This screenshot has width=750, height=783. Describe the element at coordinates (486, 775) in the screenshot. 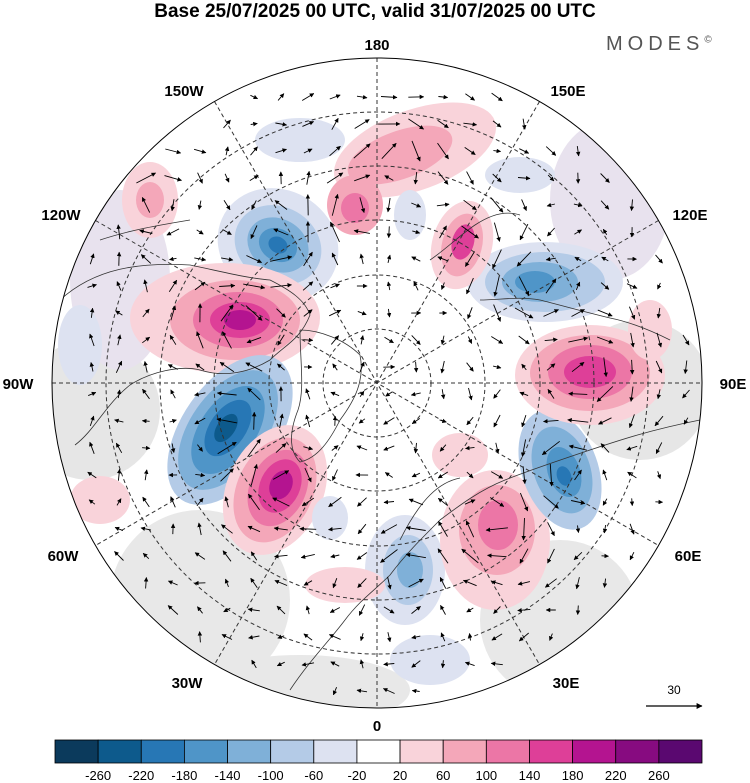

I see `colorbar-tick-label: 100` at that location.